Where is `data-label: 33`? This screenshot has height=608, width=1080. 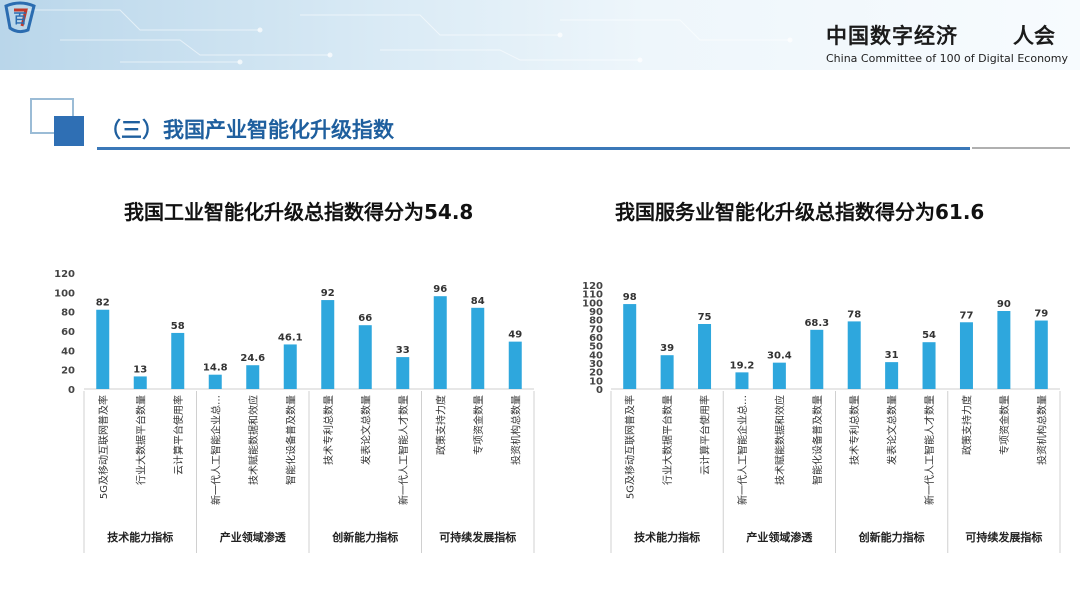 data-label: 33 is located at coordinates (403, 350).